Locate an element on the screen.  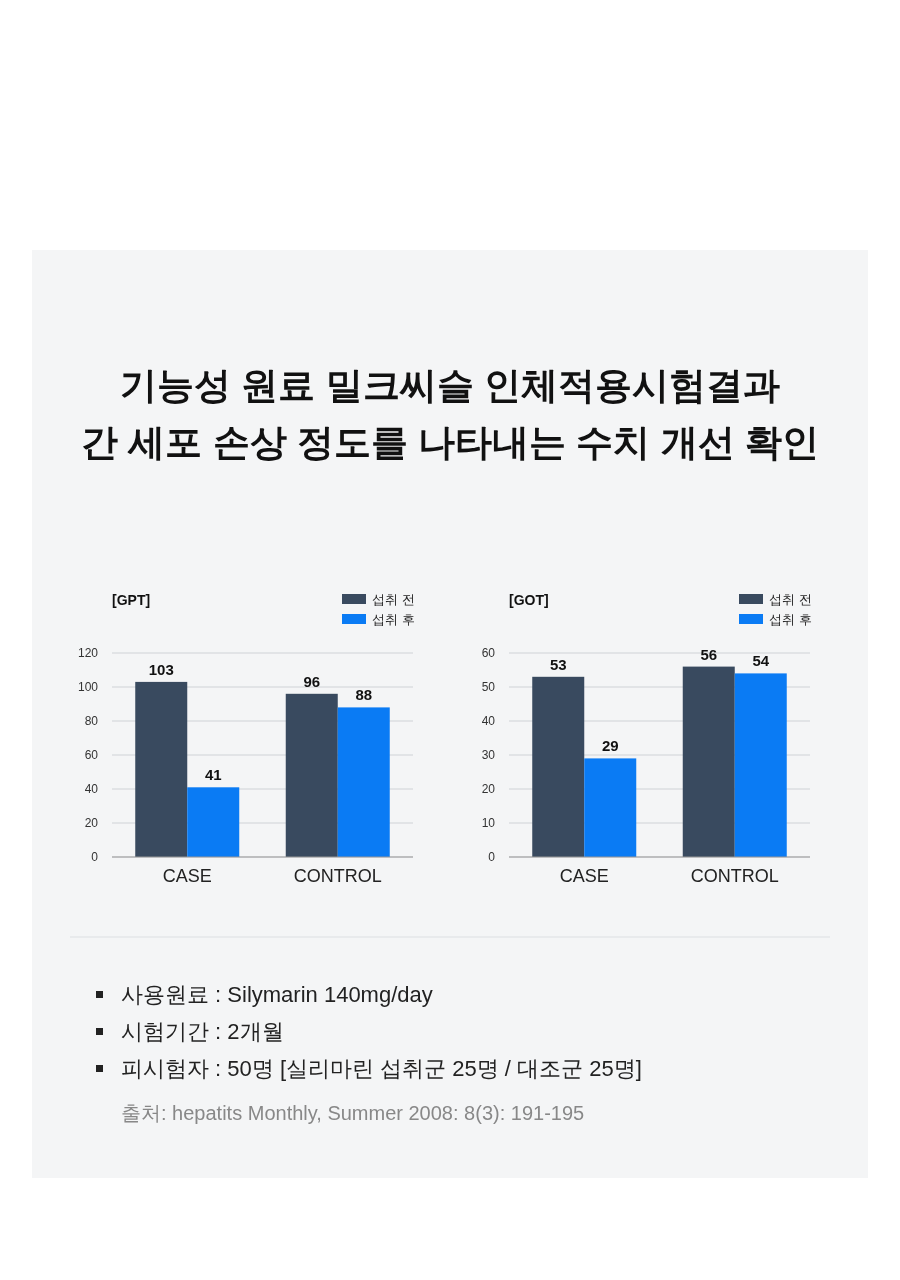
y-tick-label: 100 is located at coordinates (88, 687).